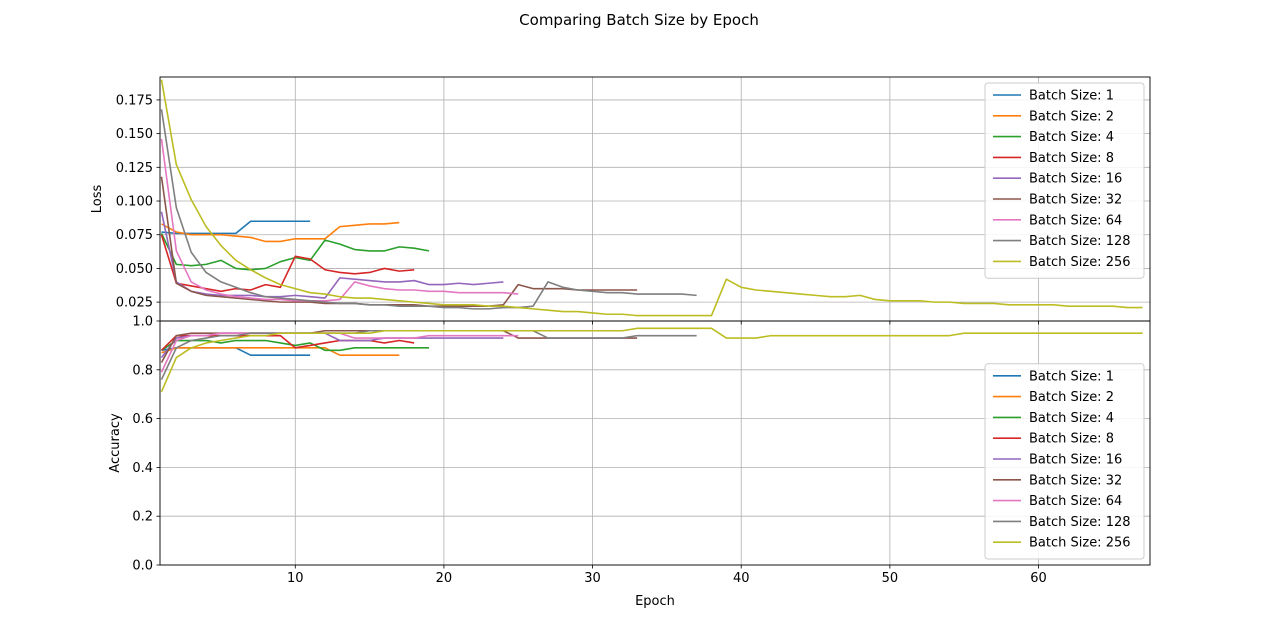 The width and height of the screenshot is (1278, 638). What do you see at coordinates (134, 303) in the screenshot?
I see `y-tick-label: 0.025` at bounding box center [134, 303].